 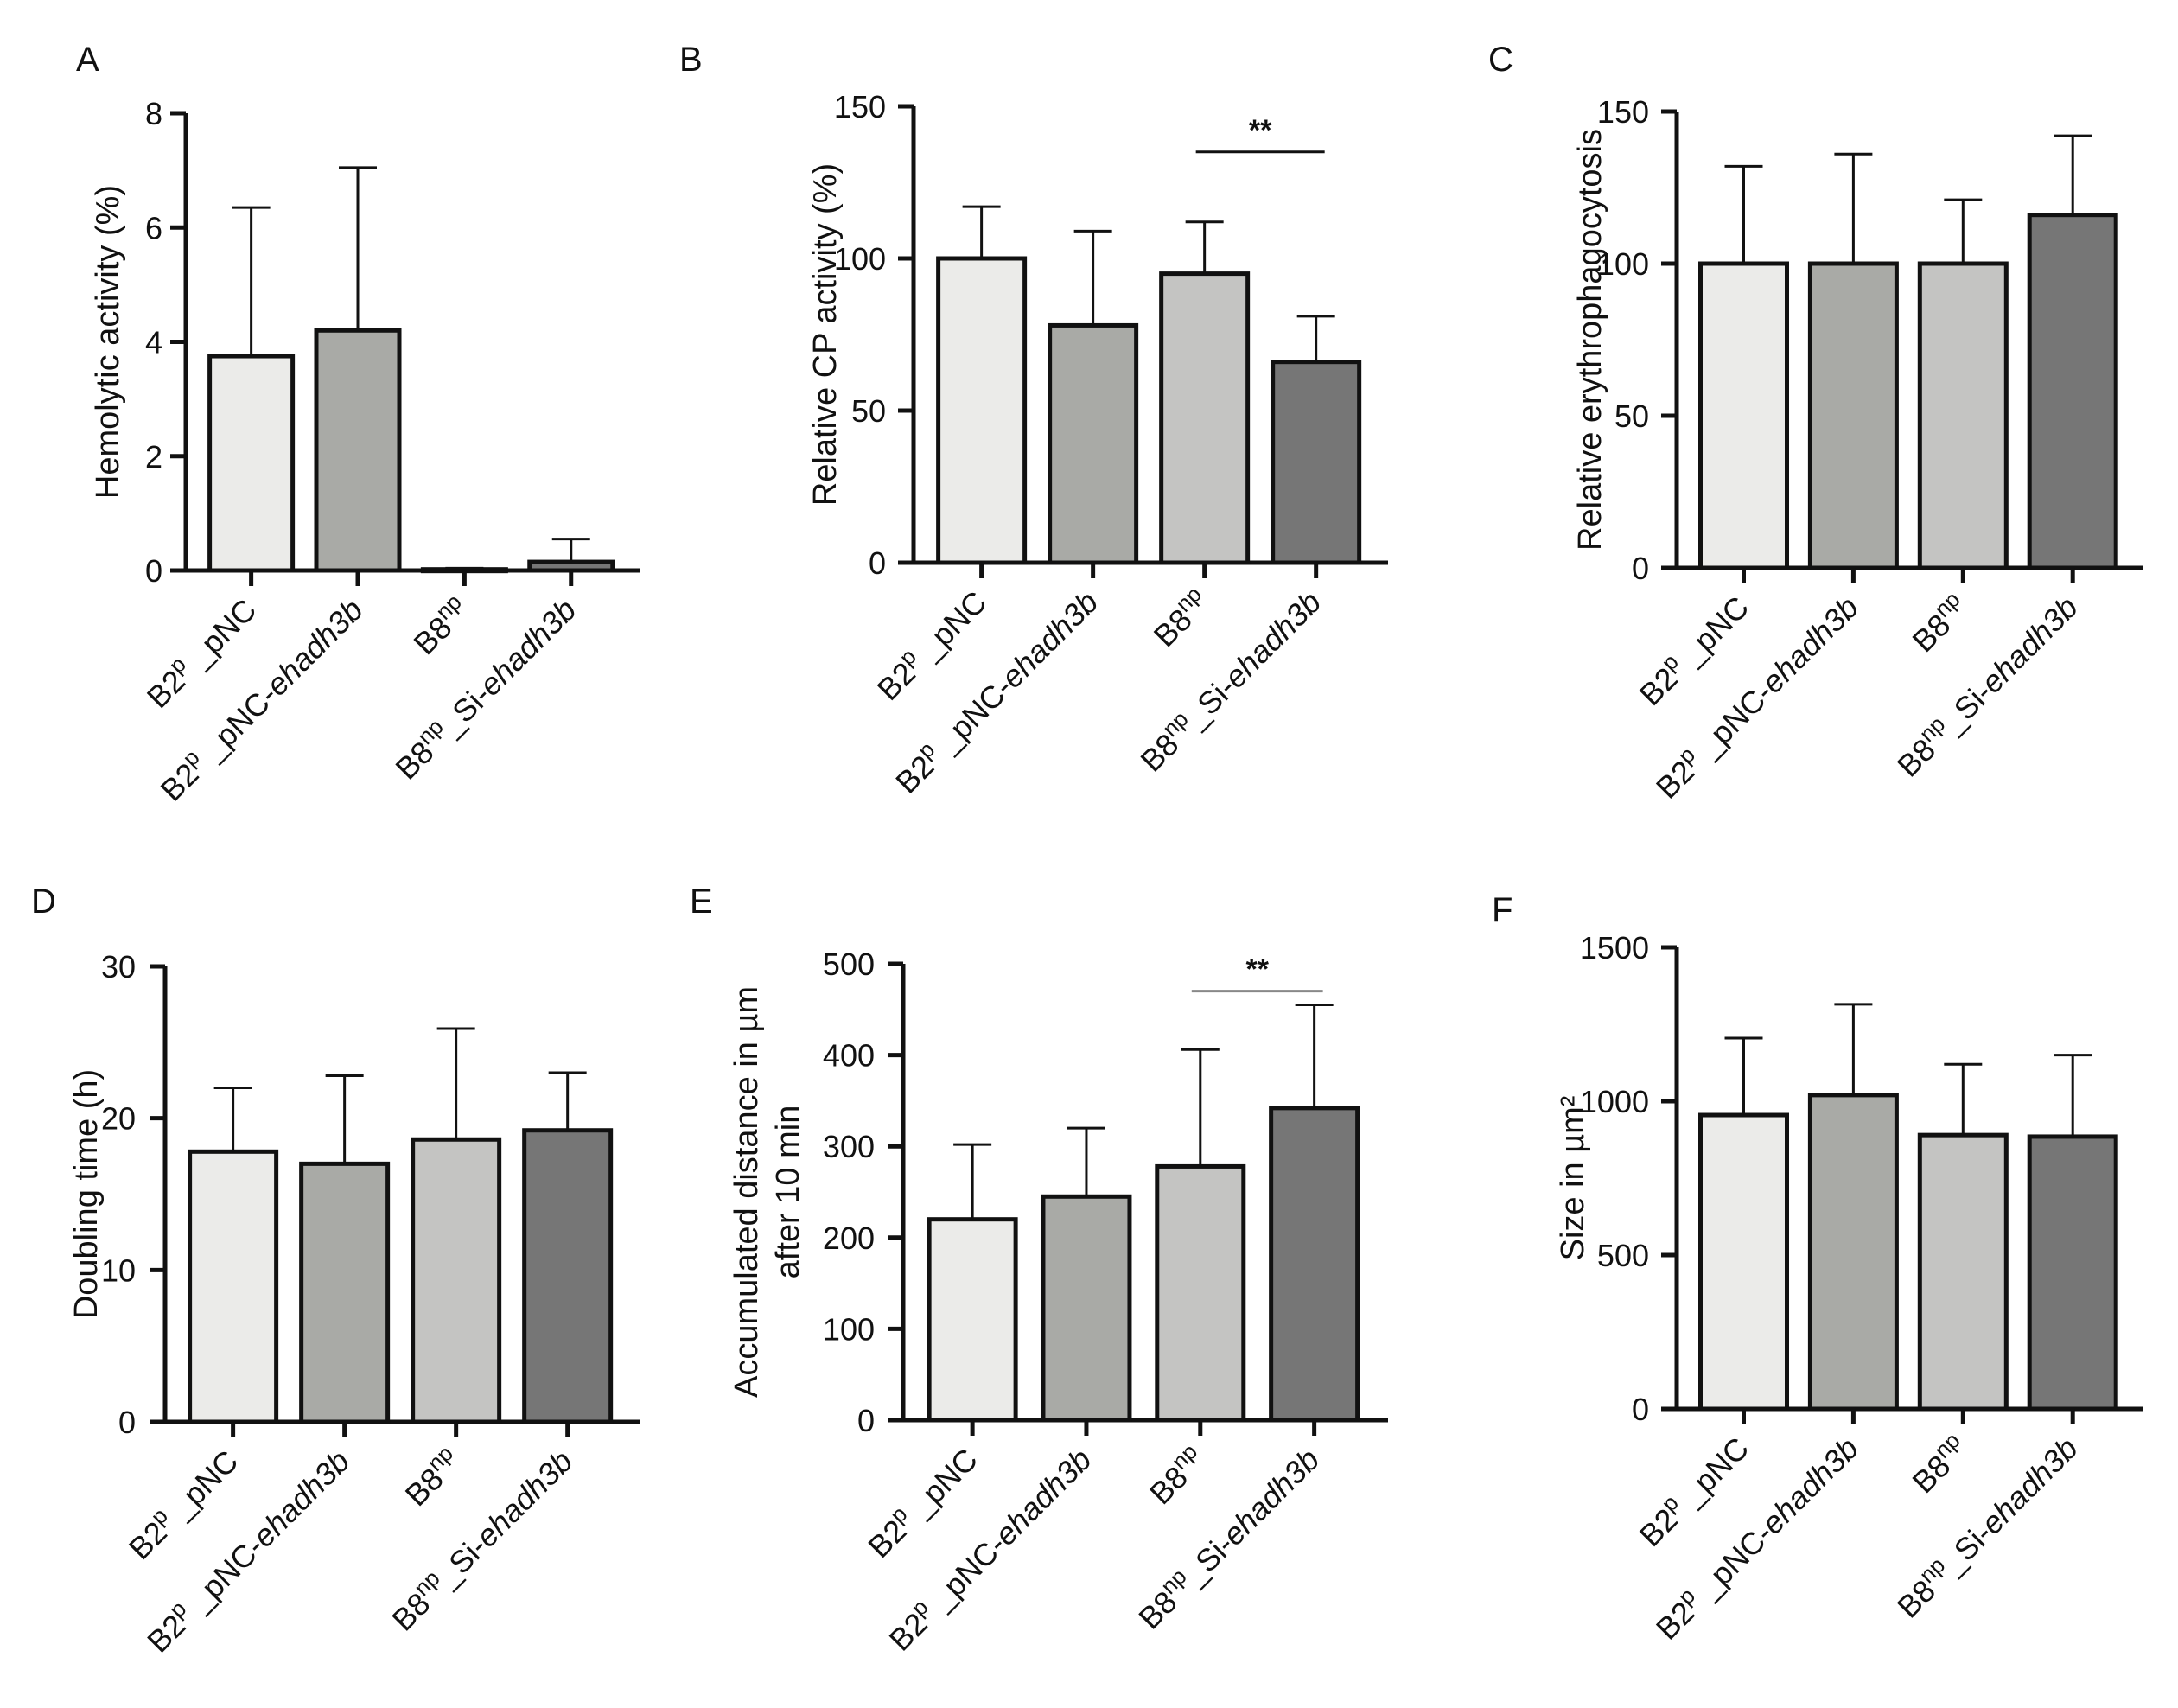 What do you see at coordinates (118, 1119) in the screenshot?
I see `y-tick-label: 20` at bounding box center [118, 1119].